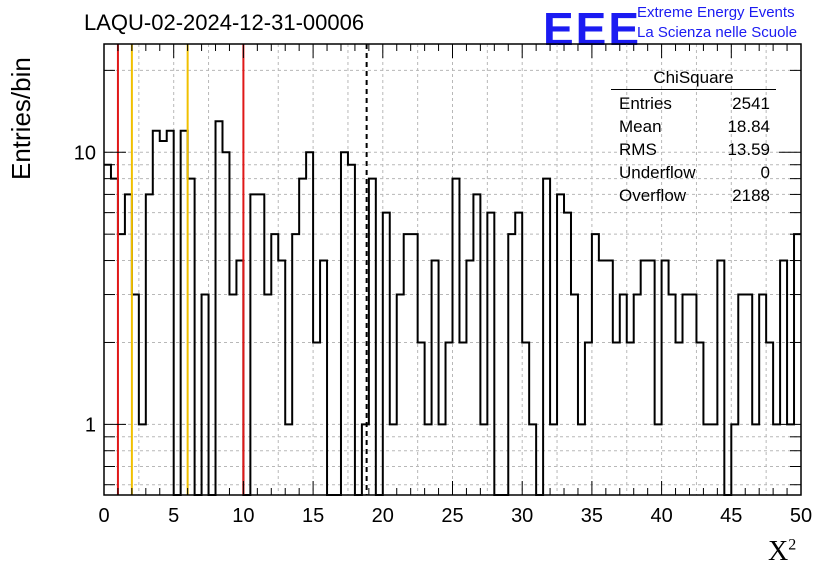  Describe the element at coordinates (748, 149) in the screenshot. I see `stats-value: 13.59` at that location.